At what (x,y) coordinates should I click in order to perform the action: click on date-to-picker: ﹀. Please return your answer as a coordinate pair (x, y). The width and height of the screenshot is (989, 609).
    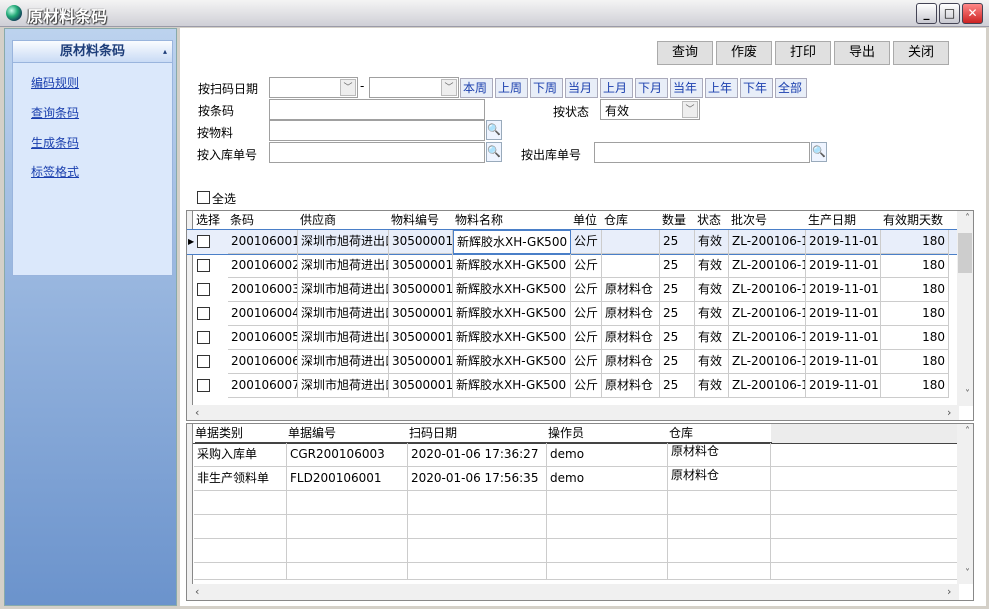
    Looking at the image, I should click on (414, 87).